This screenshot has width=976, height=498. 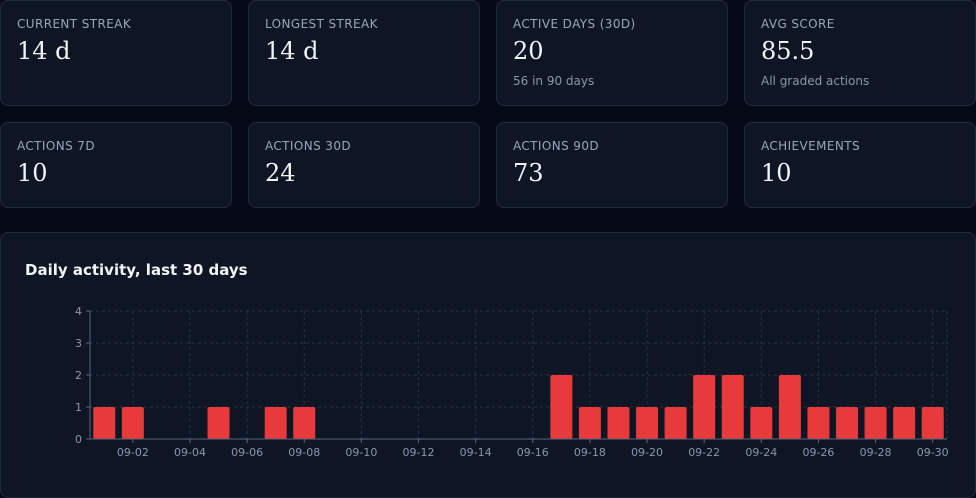 I want to click on stat-label: ACTIONS 30D, so click(x=308, y=146).